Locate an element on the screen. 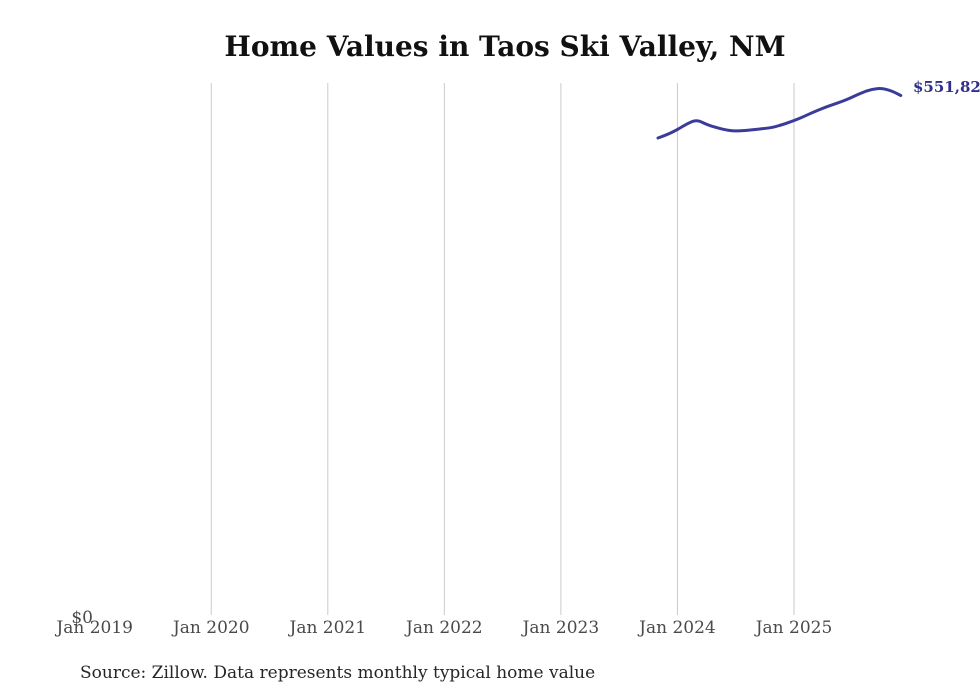  latest-value-label: $551,822 is located at coordinates (946, 87).